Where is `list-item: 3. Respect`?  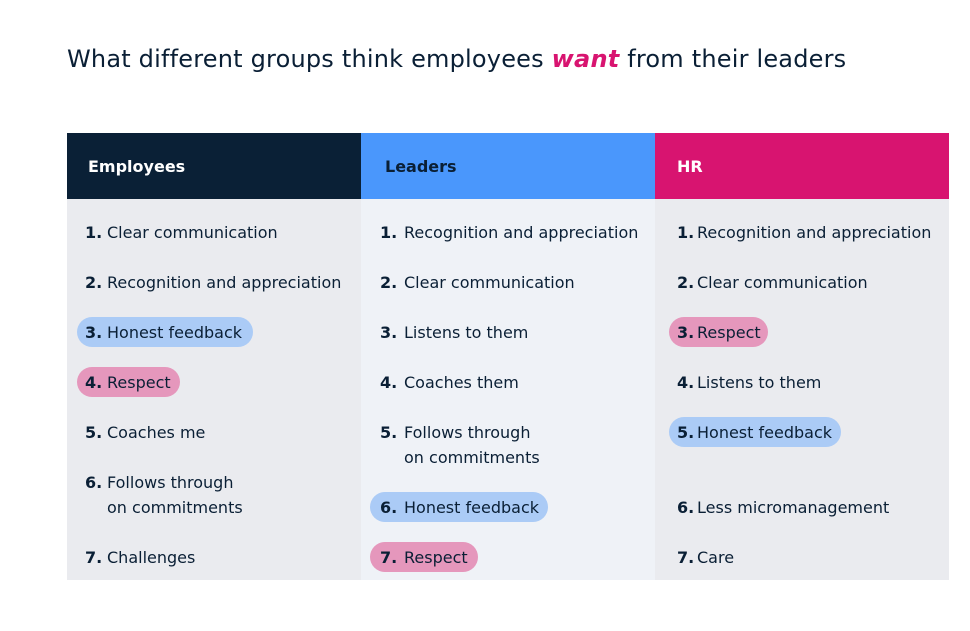 list-item: 3. Respect is located at coordinates (719, 332).